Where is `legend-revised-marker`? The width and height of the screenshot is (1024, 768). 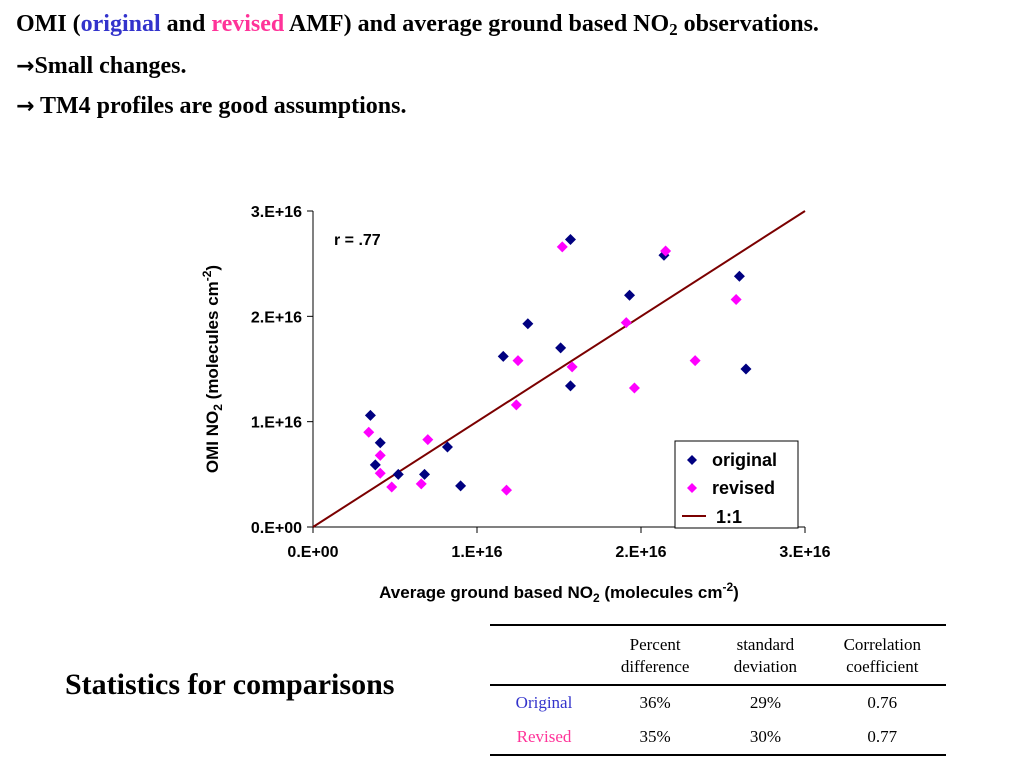
legend-revised-marker is located at coordinates (692, 488).